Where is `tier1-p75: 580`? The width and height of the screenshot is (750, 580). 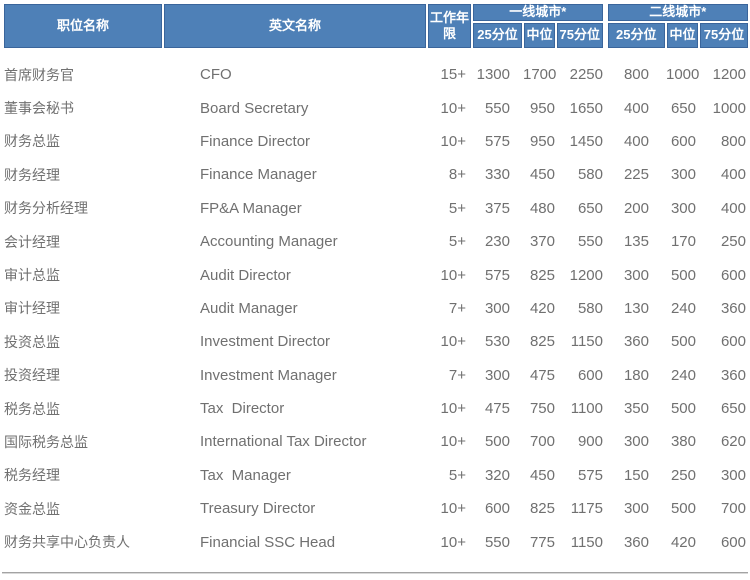 tier1-p75: 580 is located at coordinates (590, 175).